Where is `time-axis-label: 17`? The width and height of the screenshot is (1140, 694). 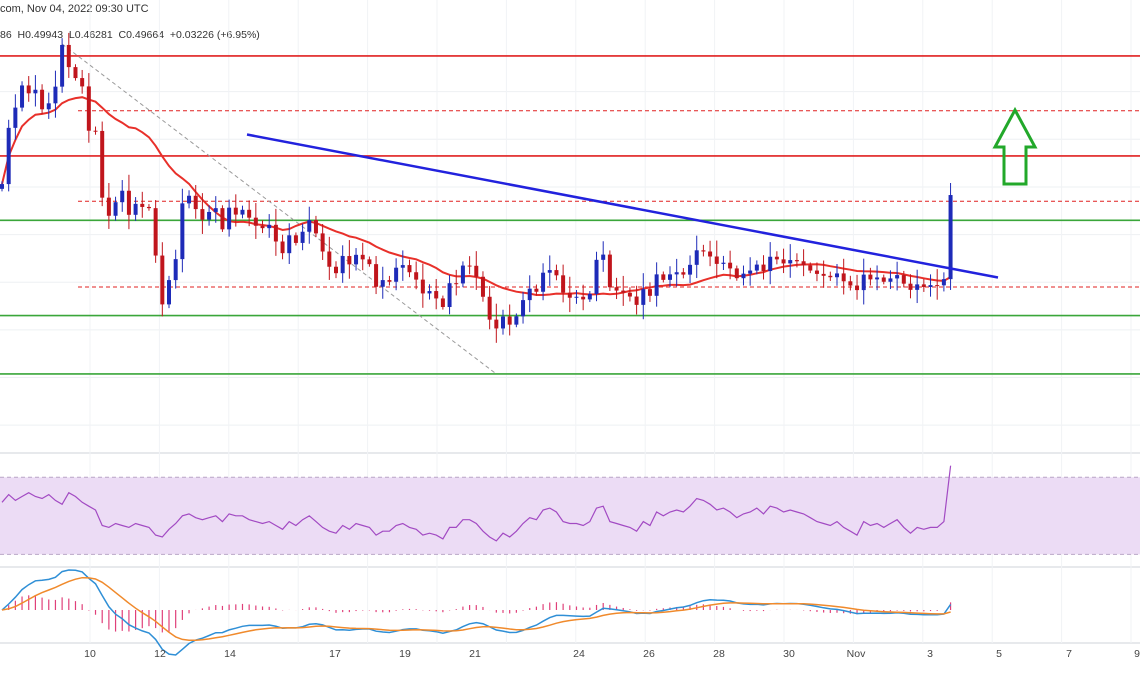 time-axis-label: 17 is located at coordinates (335, 654).